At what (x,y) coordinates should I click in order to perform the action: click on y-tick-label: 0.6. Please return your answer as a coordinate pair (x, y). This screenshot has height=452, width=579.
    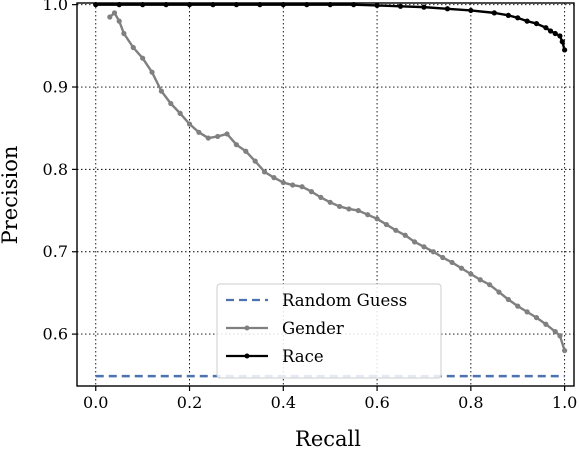
    Looking at the image, I should click on (55, 334).